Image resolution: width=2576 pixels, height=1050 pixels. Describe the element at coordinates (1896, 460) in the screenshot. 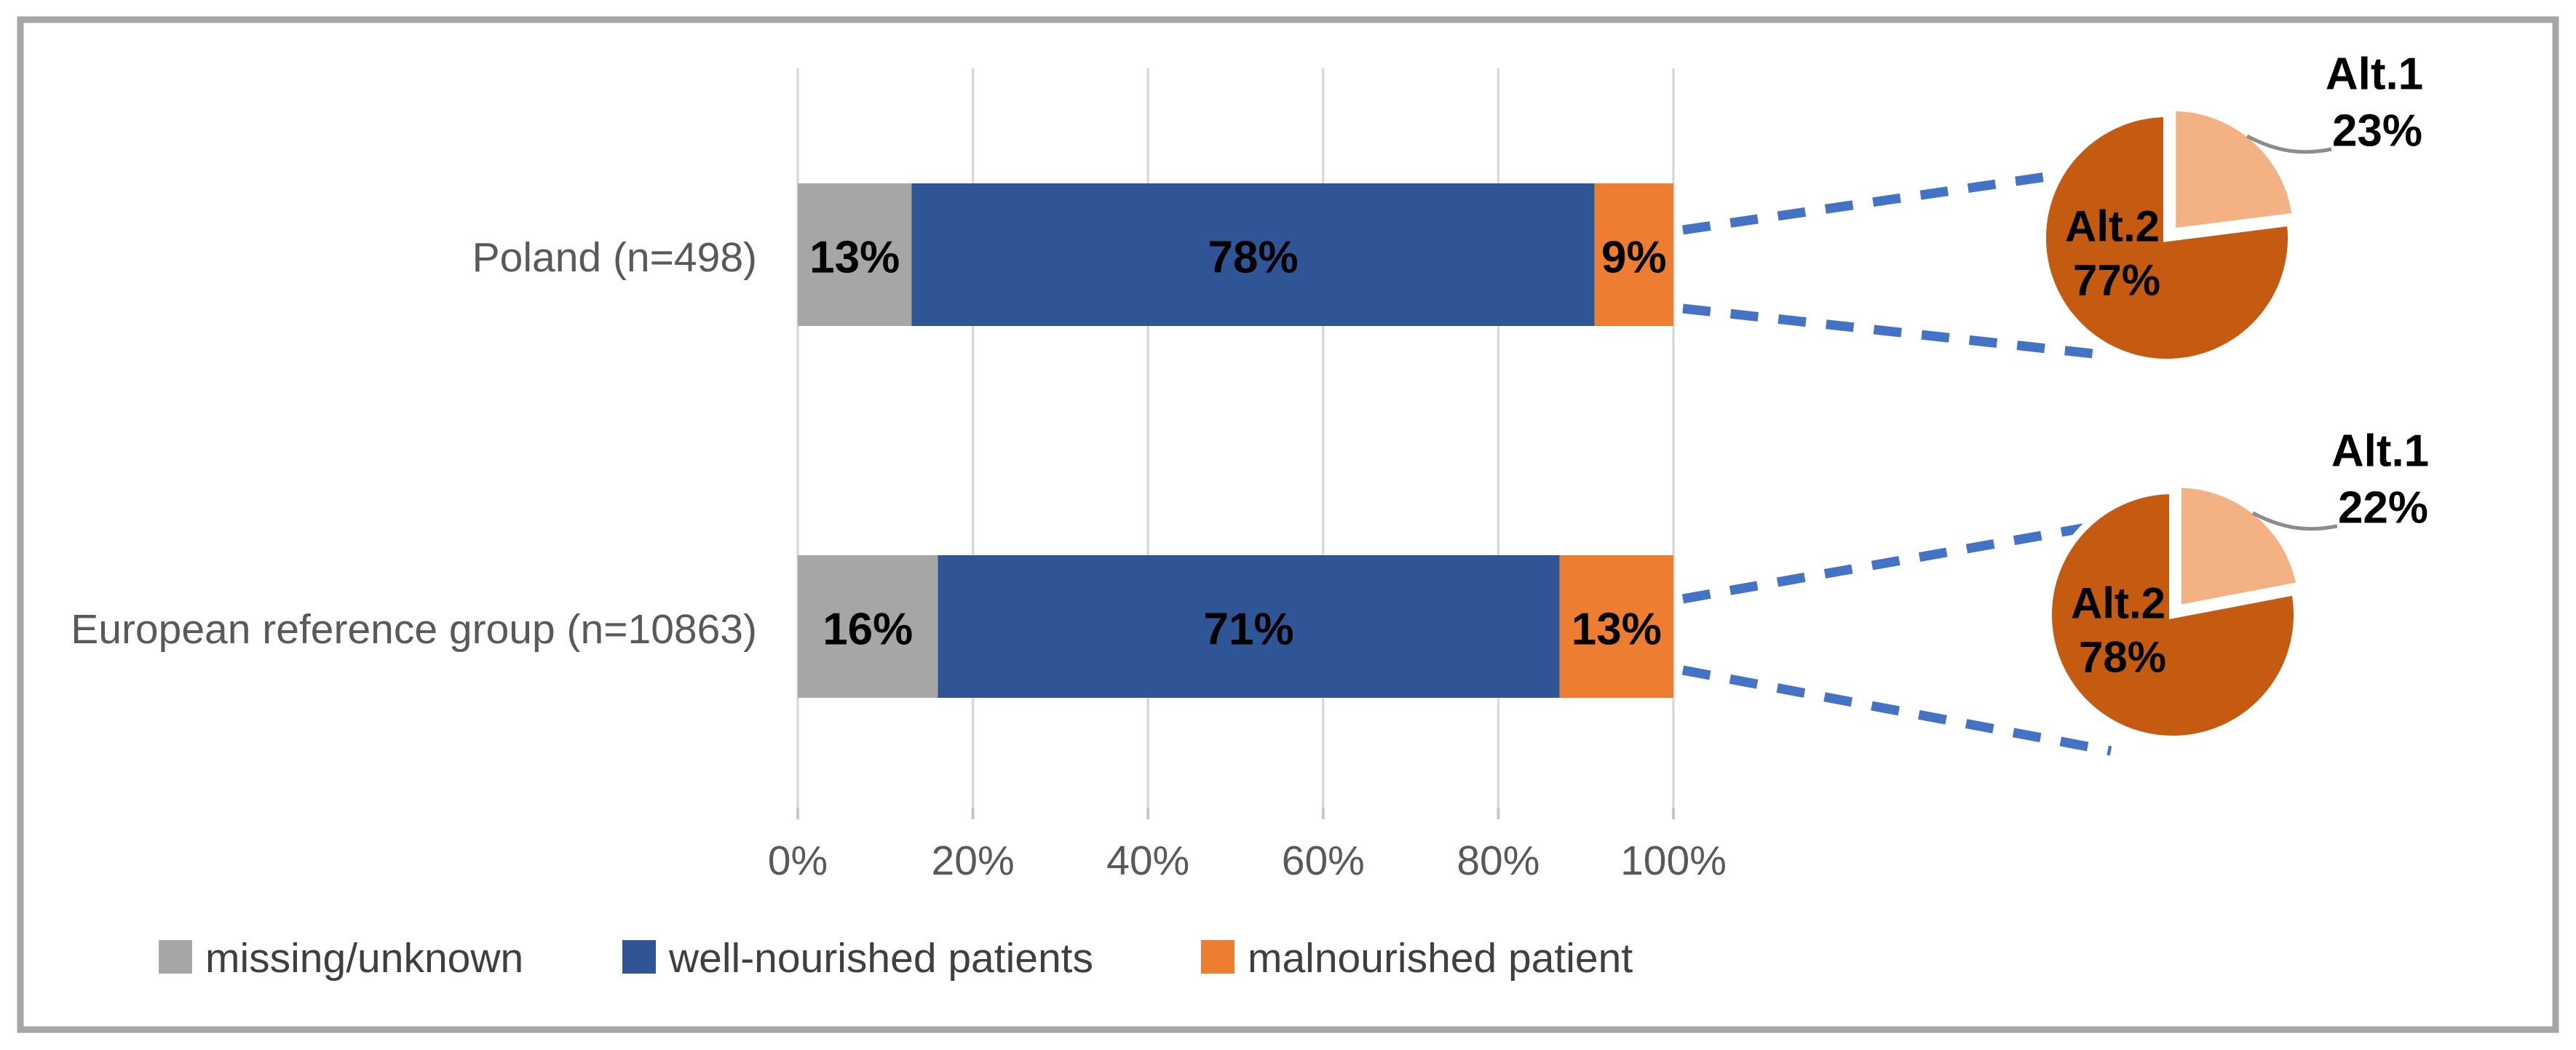

I see `callout-lines-group` at that location.